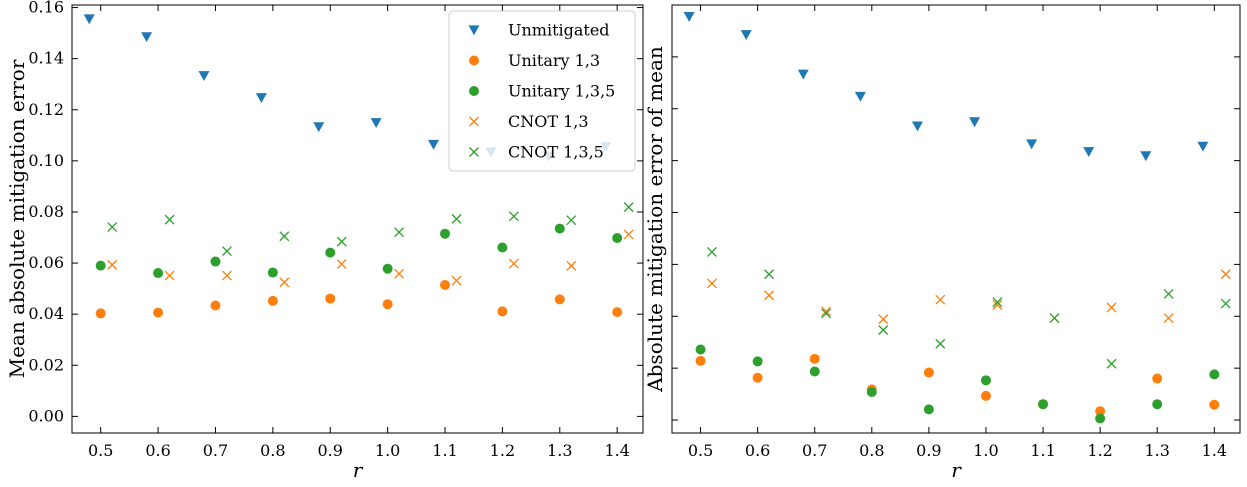 The image size is (1247, 487). I want to click on y-tick-label: 0.14, so click(46, 58).